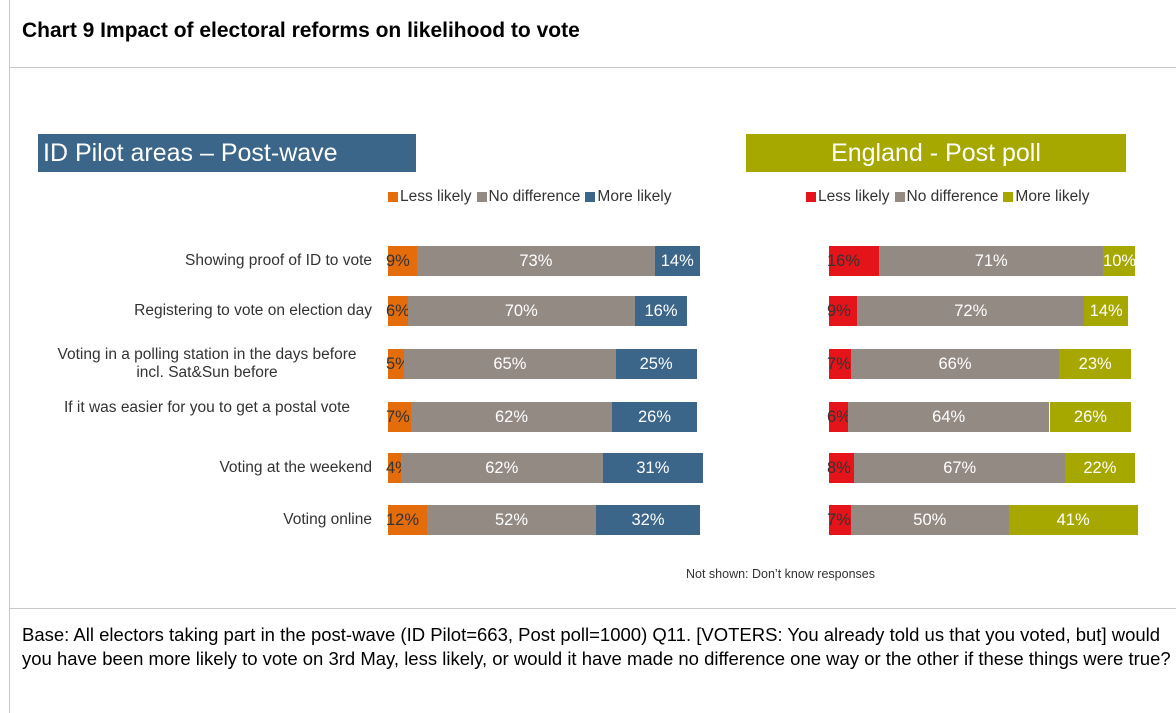  I want to click on category-label: Voting at the weekend, so click(295, 467).